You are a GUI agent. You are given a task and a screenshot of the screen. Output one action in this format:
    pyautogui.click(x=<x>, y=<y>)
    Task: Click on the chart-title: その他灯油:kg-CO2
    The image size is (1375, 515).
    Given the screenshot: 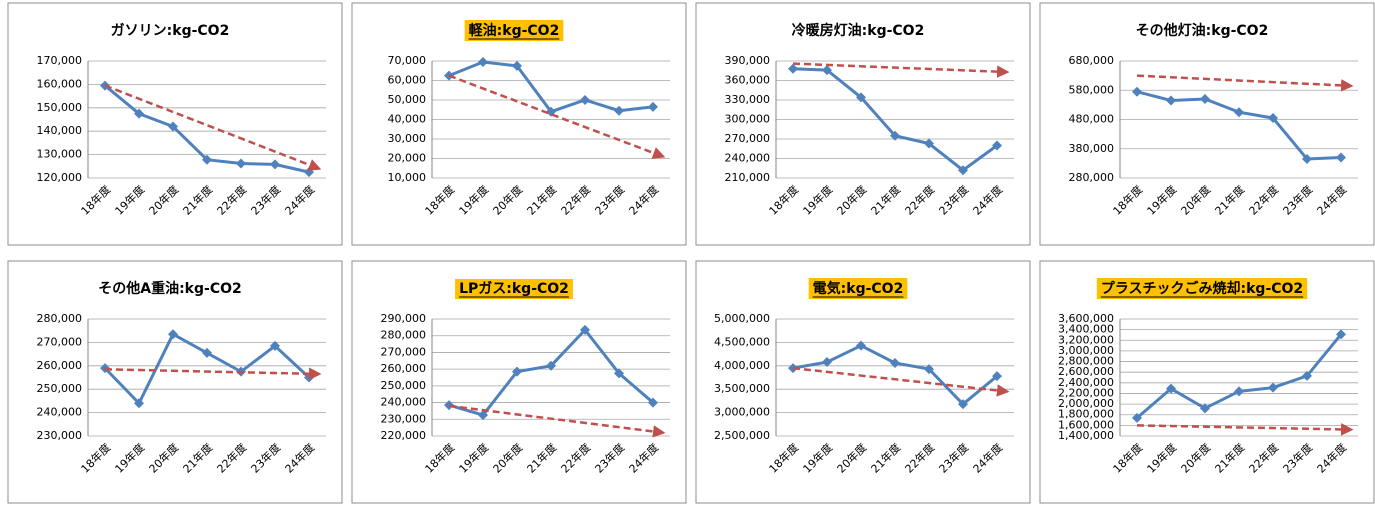 What is the action you would take?
    pyautogui.click(x=1202, y=30)
    